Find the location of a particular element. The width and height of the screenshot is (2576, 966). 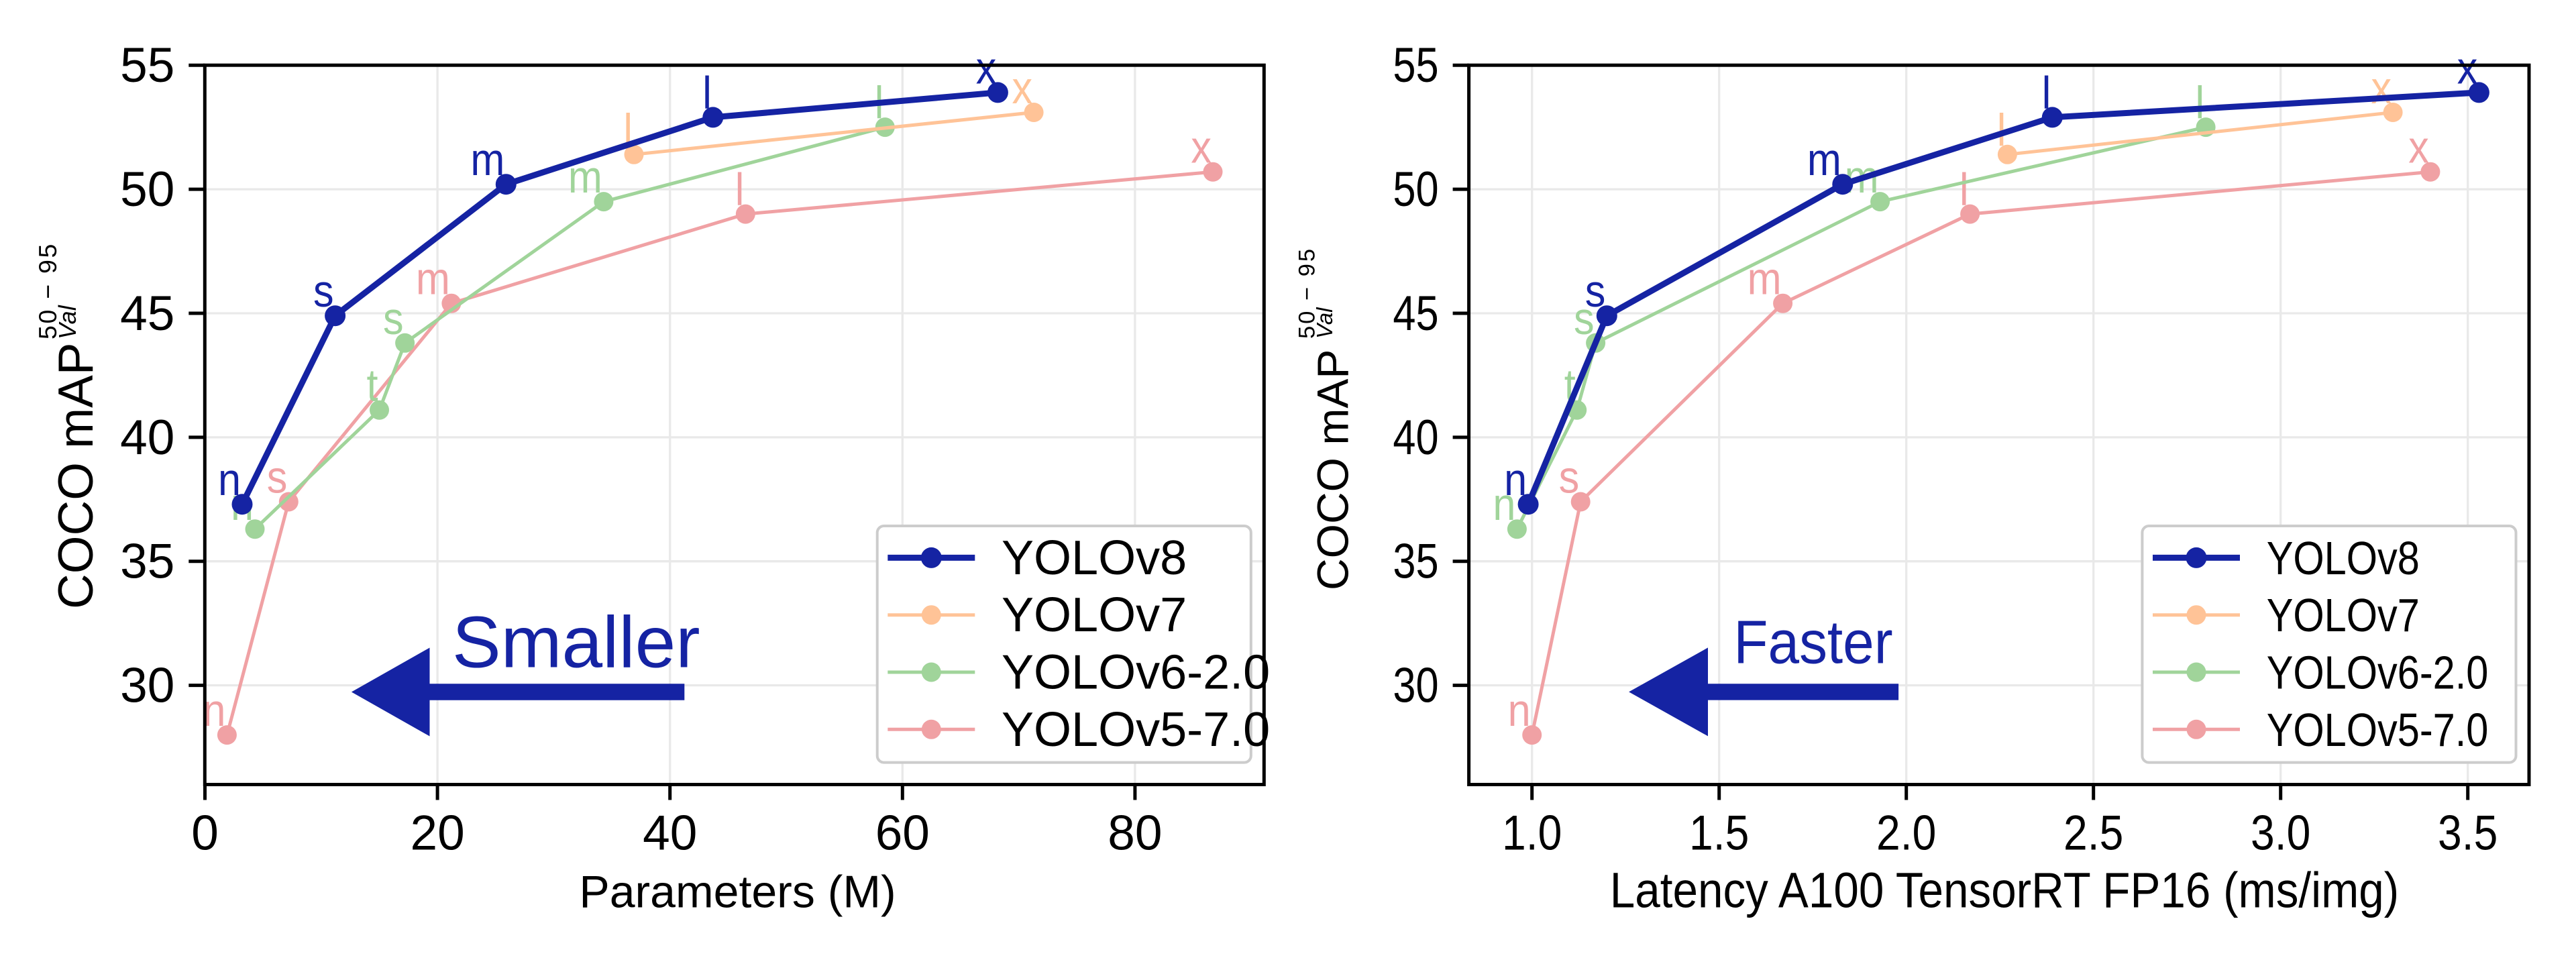

svg-text: 3.5 is located at coordinates (2468, 833).